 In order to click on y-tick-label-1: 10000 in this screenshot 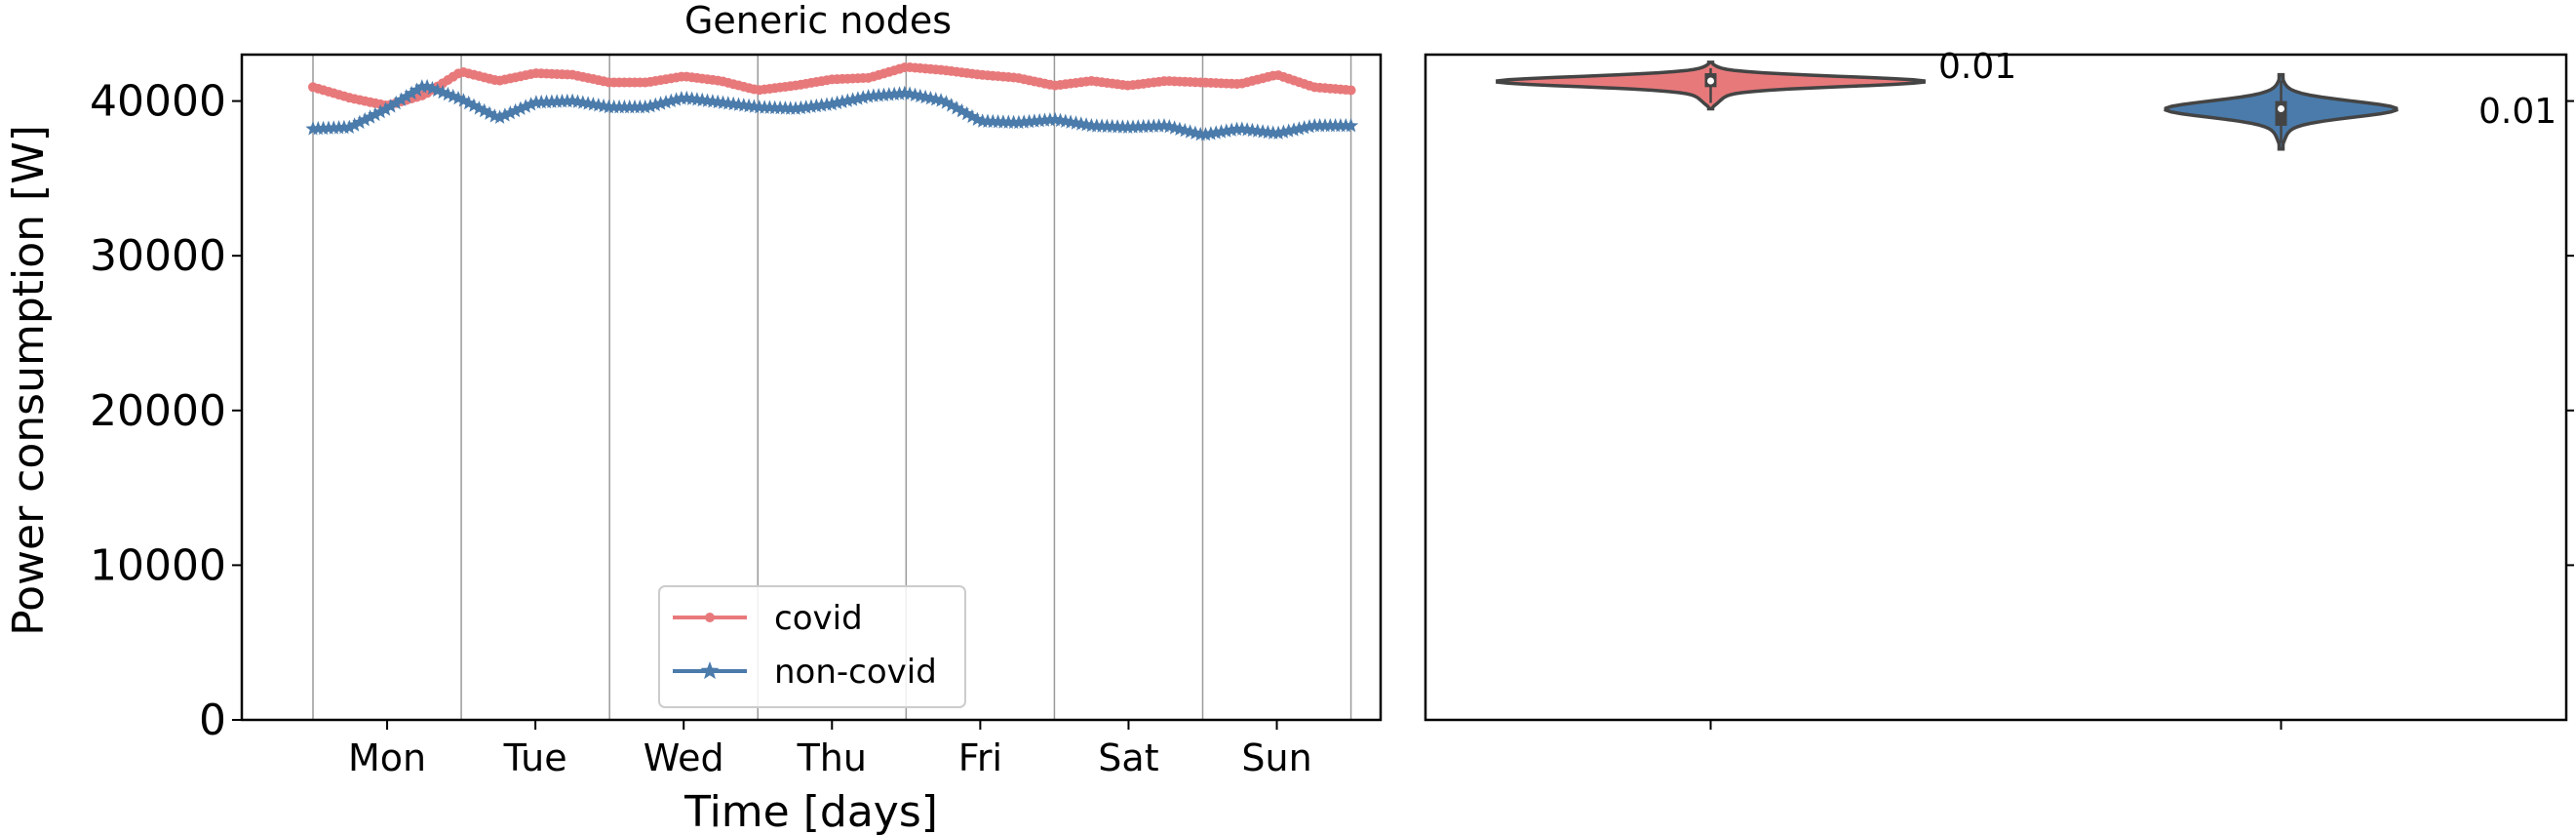, I will do `click(158, 565)`.